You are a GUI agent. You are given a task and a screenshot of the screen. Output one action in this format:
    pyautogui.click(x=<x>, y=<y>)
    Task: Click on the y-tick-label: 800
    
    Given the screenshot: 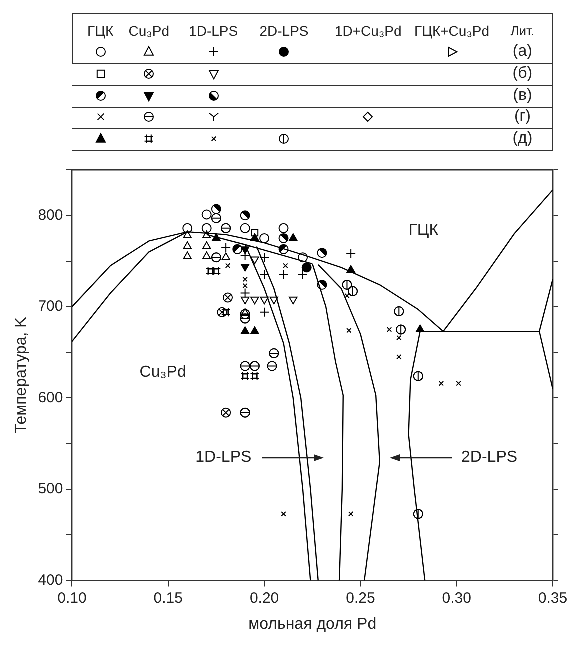 What is the action you would take?
    pyautogui.click(x=51, y=215)
    